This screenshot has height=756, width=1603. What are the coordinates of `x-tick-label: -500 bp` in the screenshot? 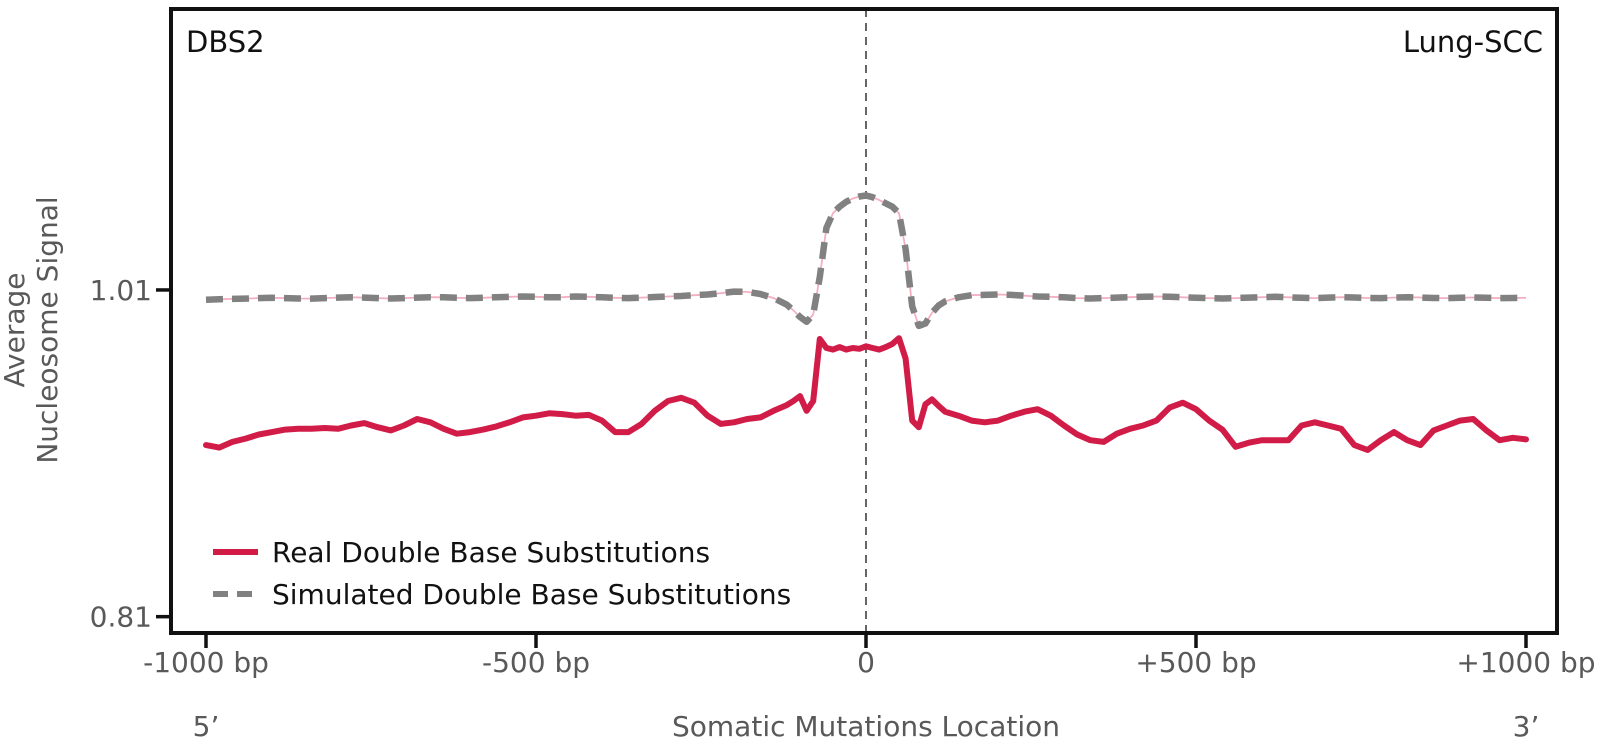 It's located at (536, 662).